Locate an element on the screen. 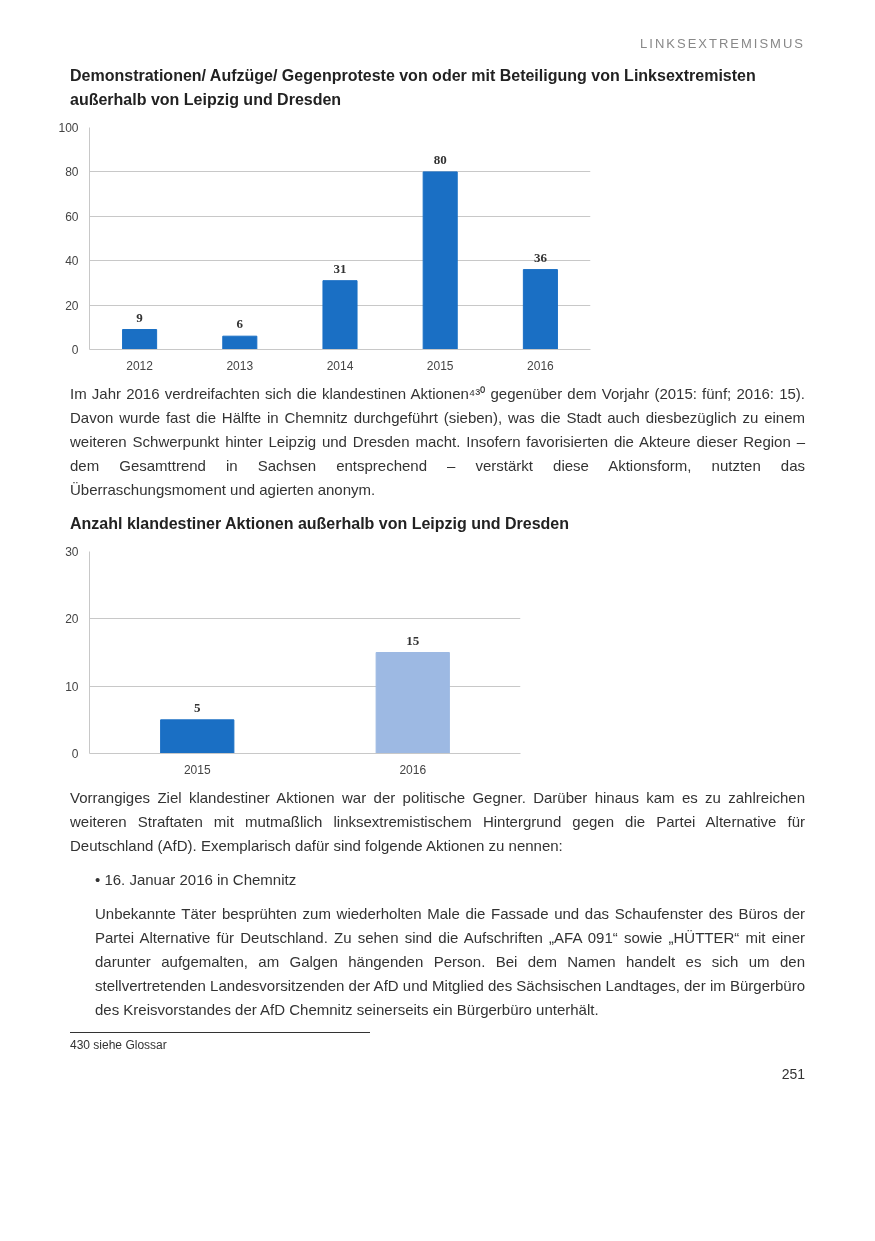 Image resolution: width=875 pixels, height=1241 pixels. text: Vorrangiges Ziel klandestiner Aktionen war der politische Gegner. Darüber hinaus kam es zu zahlreichen weiteren Straftaten mit mutmaßlich linksextremistischem Hintergrund gegen die Partei Alternative für Deutschland (AfD). Exemplarisch dafür sind folgende Aktionen zu nennen: is located at coordinates (437, 821).